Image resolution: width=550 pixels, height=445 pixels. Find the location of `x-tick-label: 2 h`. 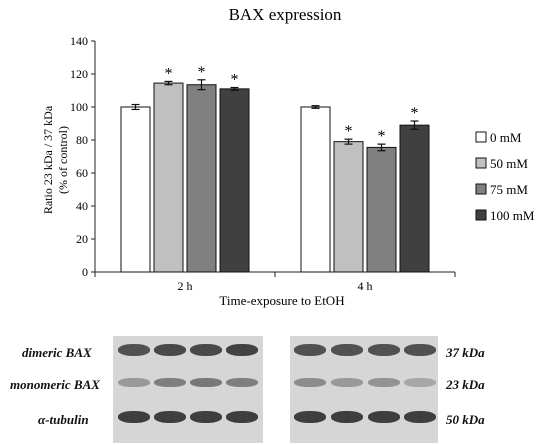

x-tick-label: 2 h is located at coordinates (185, 286).